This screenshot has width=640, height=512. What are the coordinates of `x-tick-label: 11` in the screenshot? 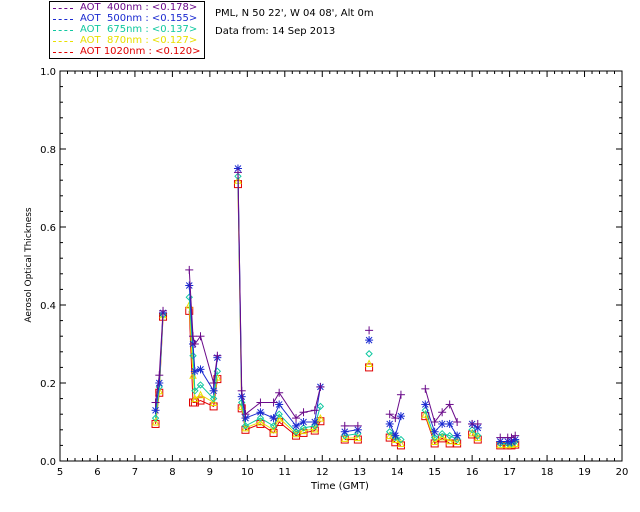 It's located at (284, 472).